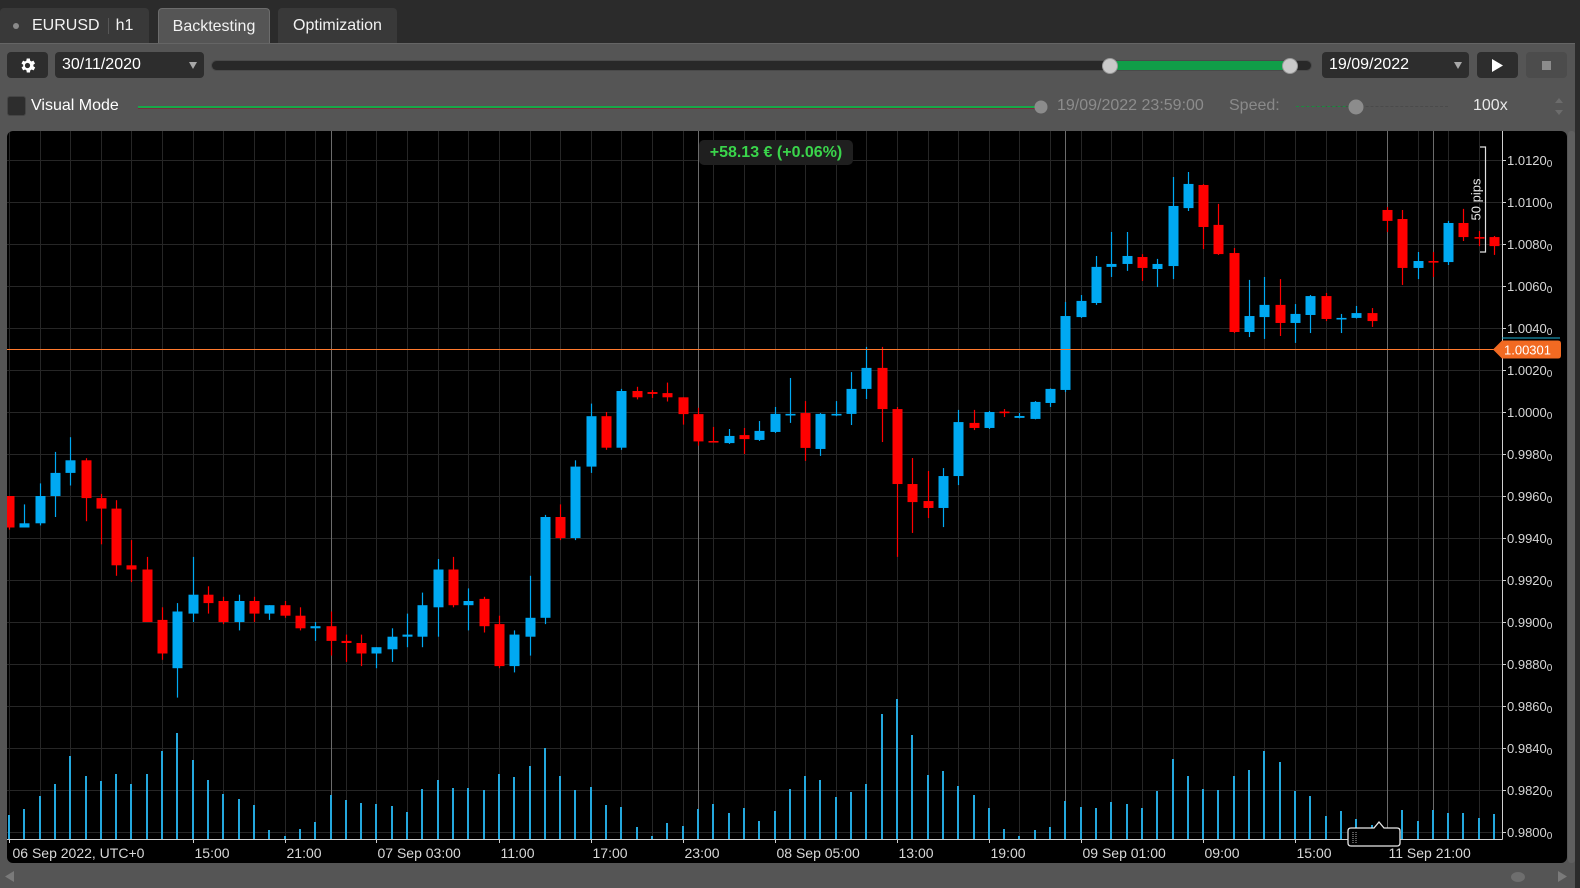  Describe the element at coordinates (1530, 539) in the screenshot. I see `price-tick-label: 0.99400` at that location.